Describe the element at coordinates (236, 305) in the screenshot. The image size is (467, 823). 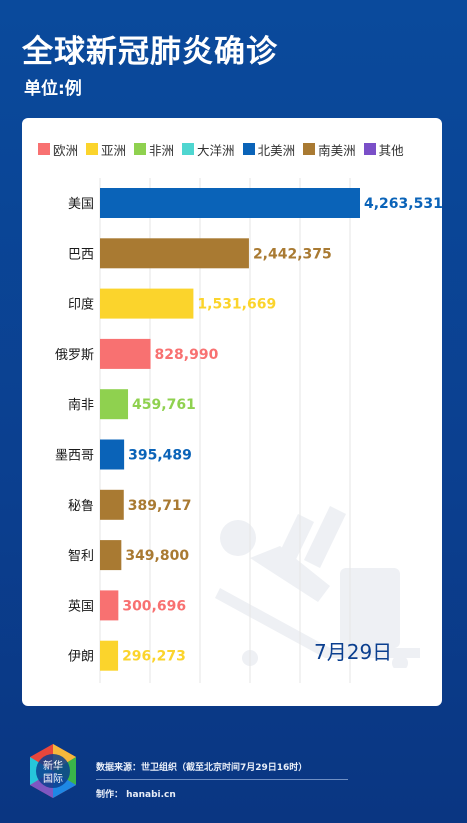
I see `value-label: 1,531,669` at that location.